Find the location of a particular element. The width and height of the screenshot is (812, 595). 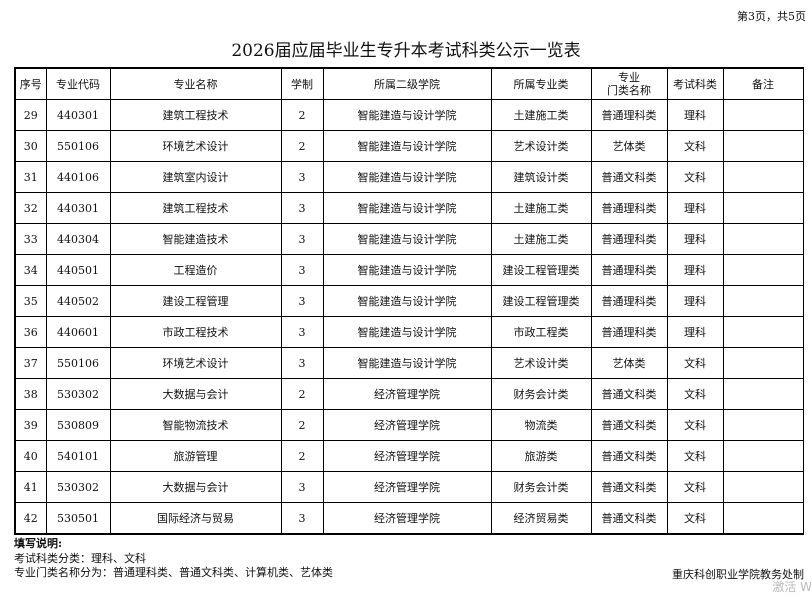

table-cell: 440304 is located at coordinates (78, 239).